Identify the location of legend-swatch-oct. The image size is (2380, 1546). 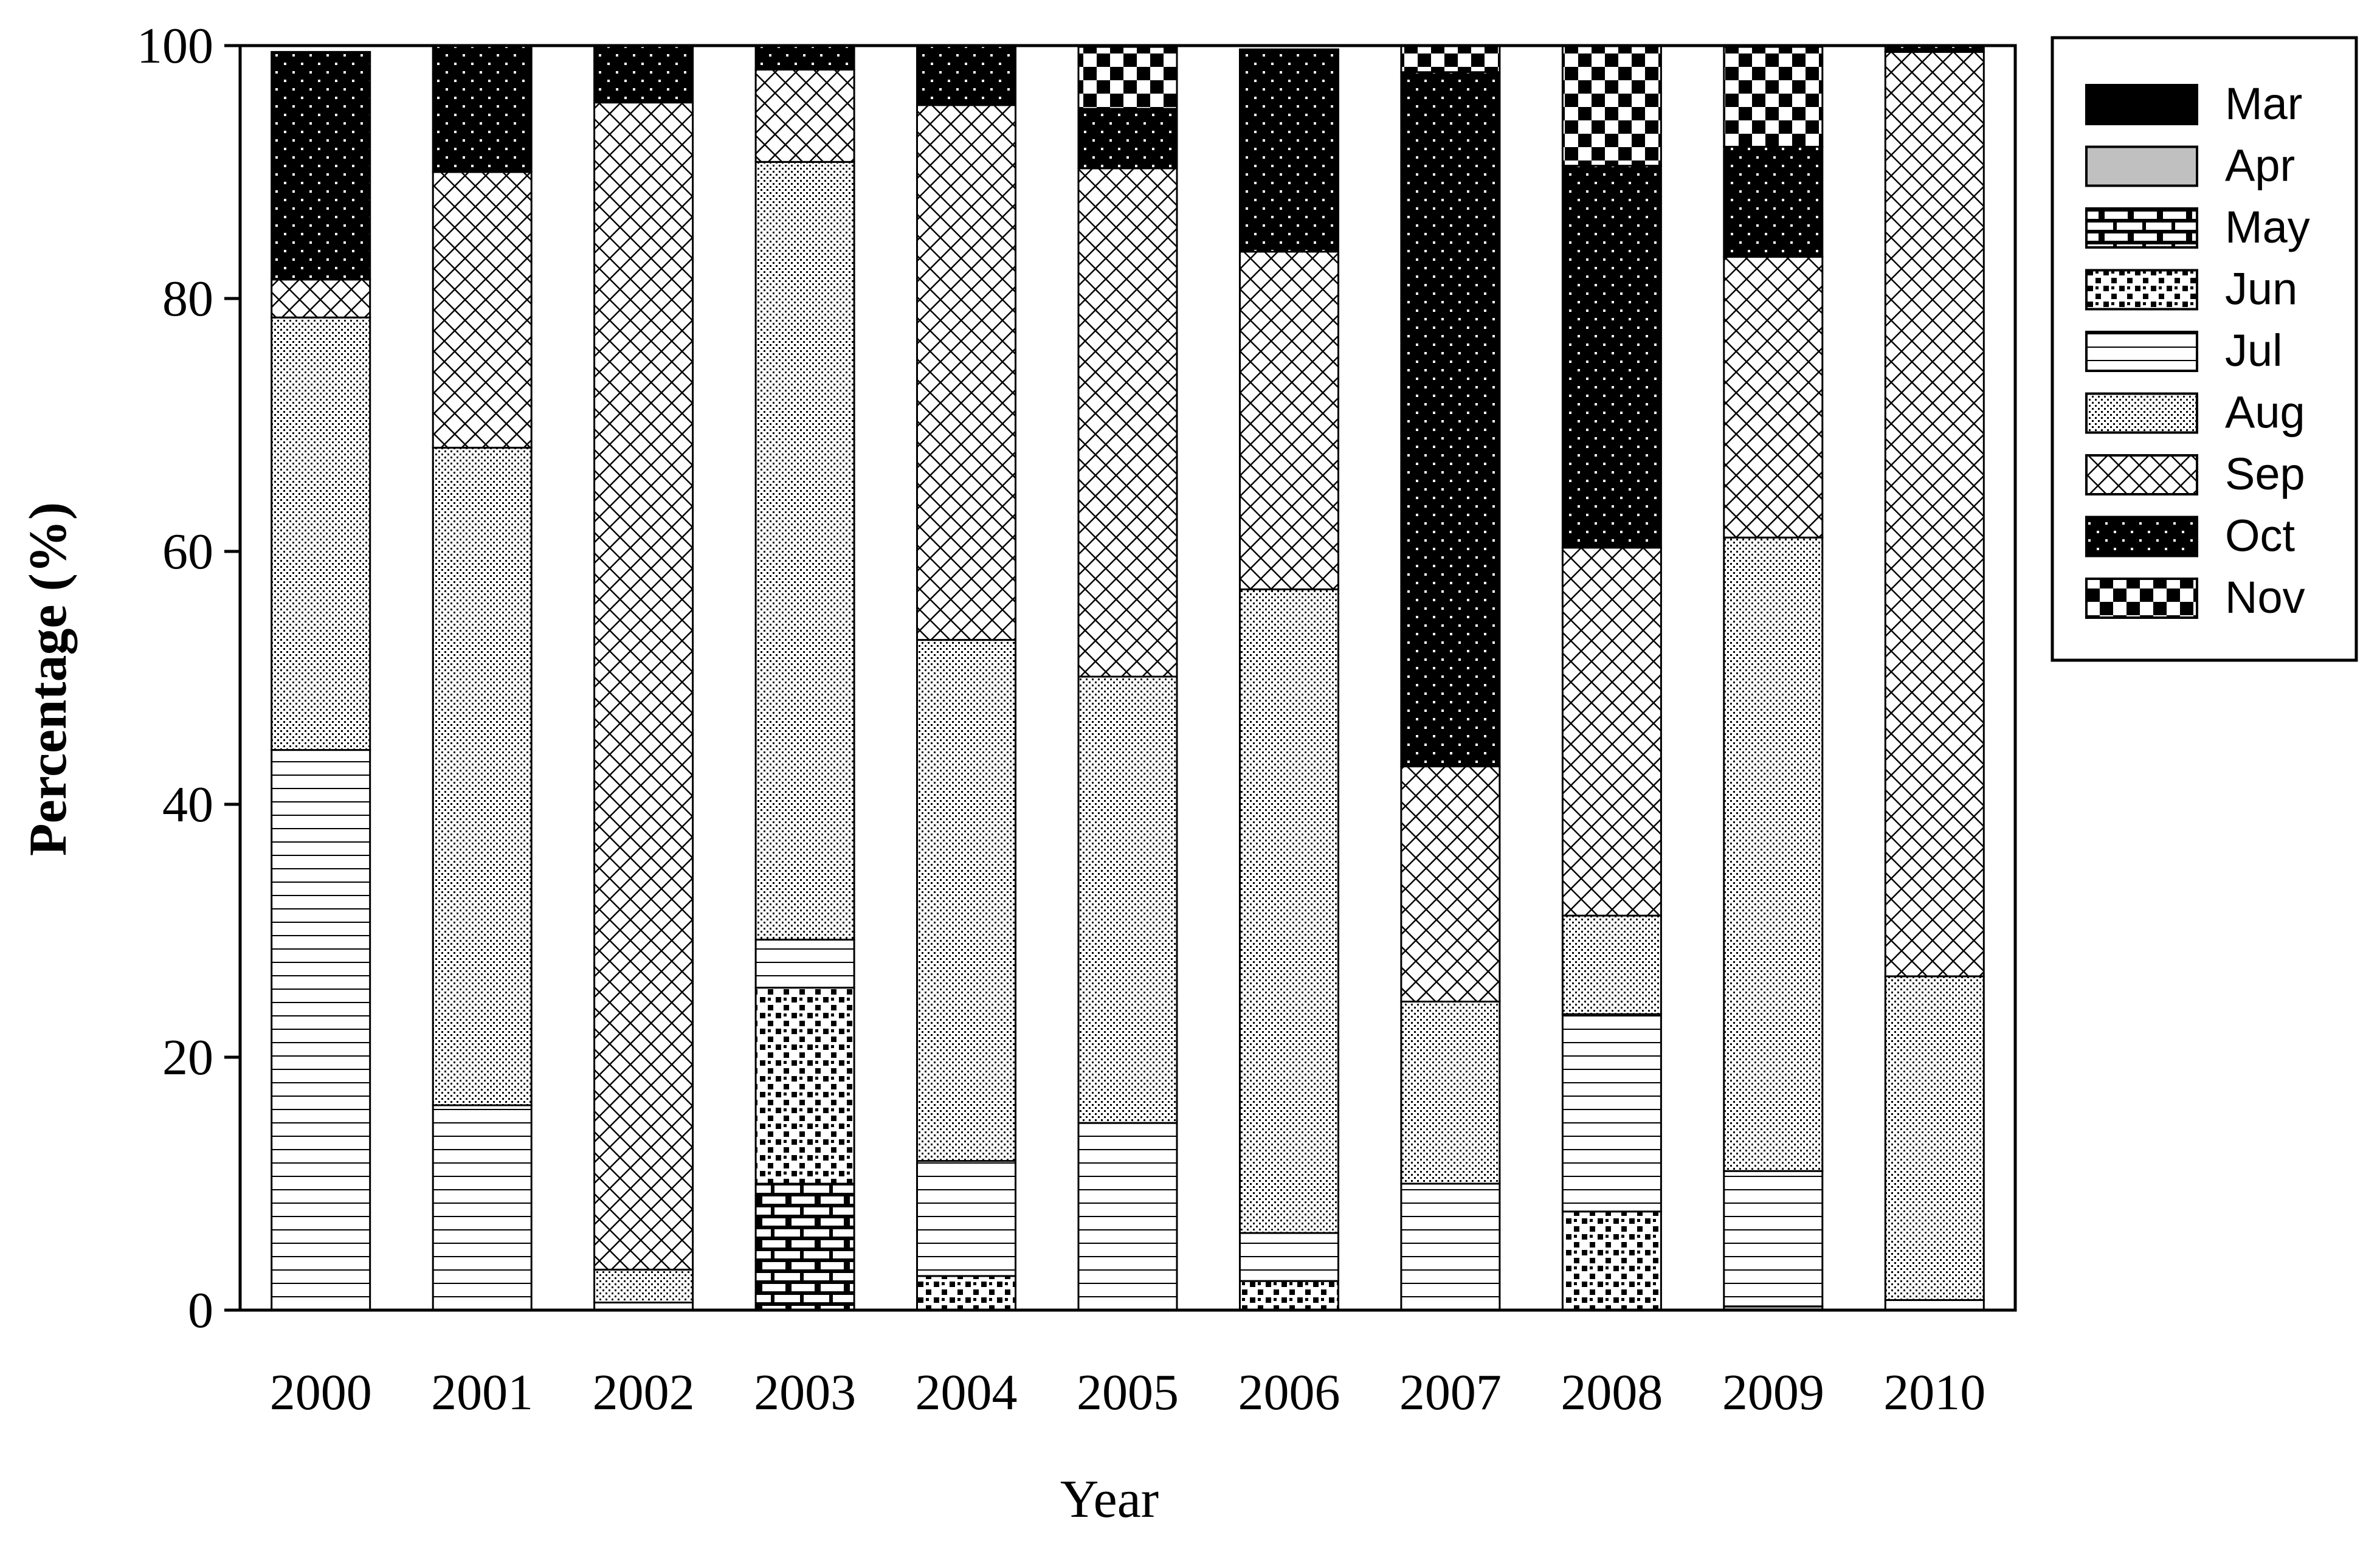
(2141, 536).